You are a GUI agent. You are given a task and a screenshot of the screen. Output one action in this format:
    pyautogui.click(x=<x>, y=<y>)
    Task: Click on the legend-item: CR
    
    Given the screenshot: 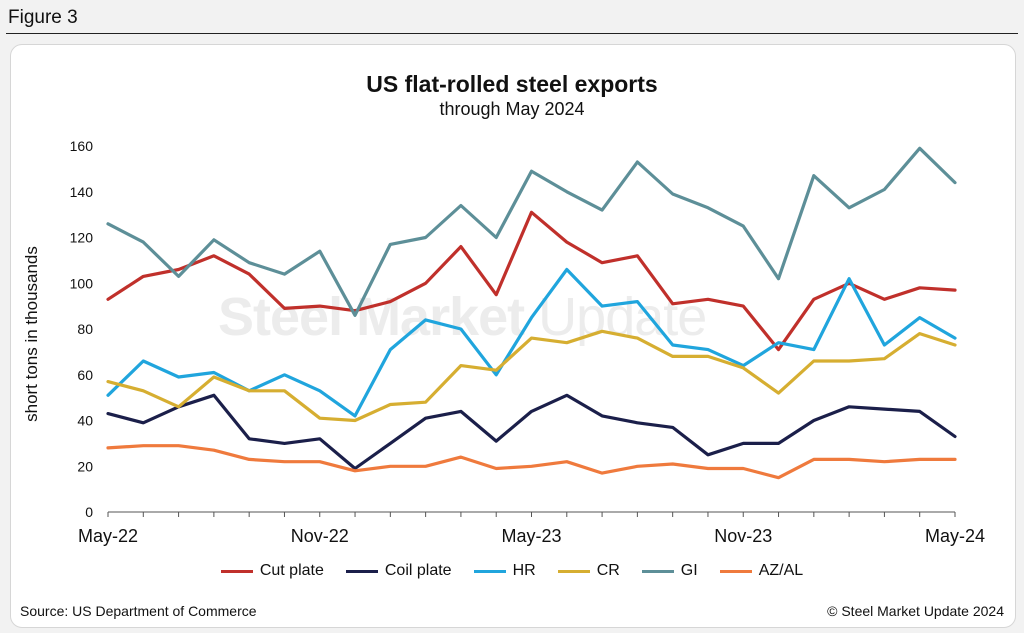 What is the action you would take?
    pyautogui.click(x=588, y=571)
    